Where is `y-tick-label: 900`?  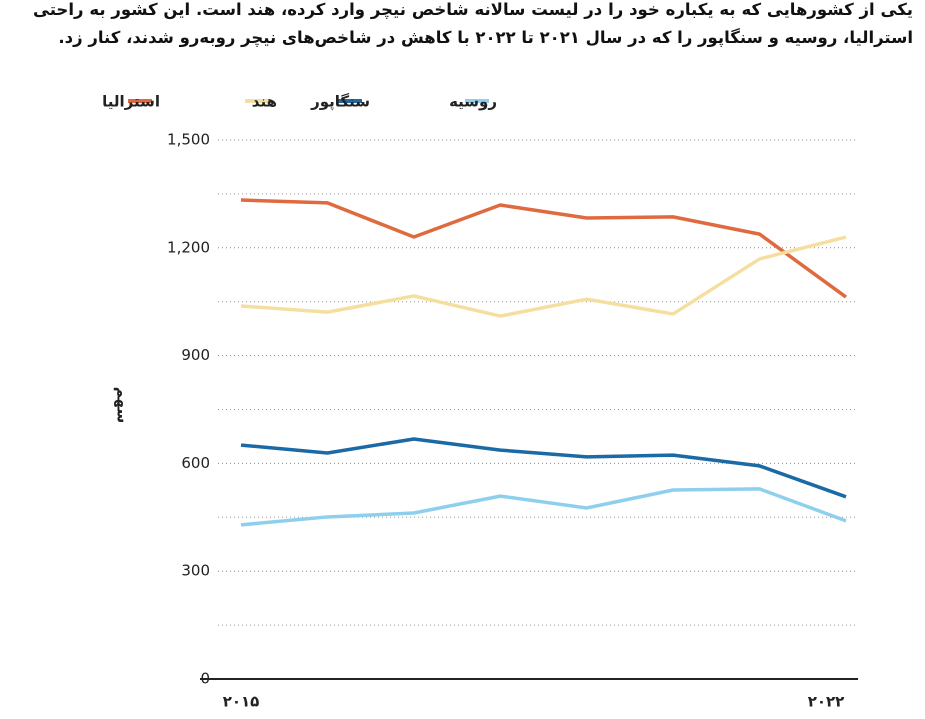 y-tick-label: 900 is located at coordinates (195, 355).